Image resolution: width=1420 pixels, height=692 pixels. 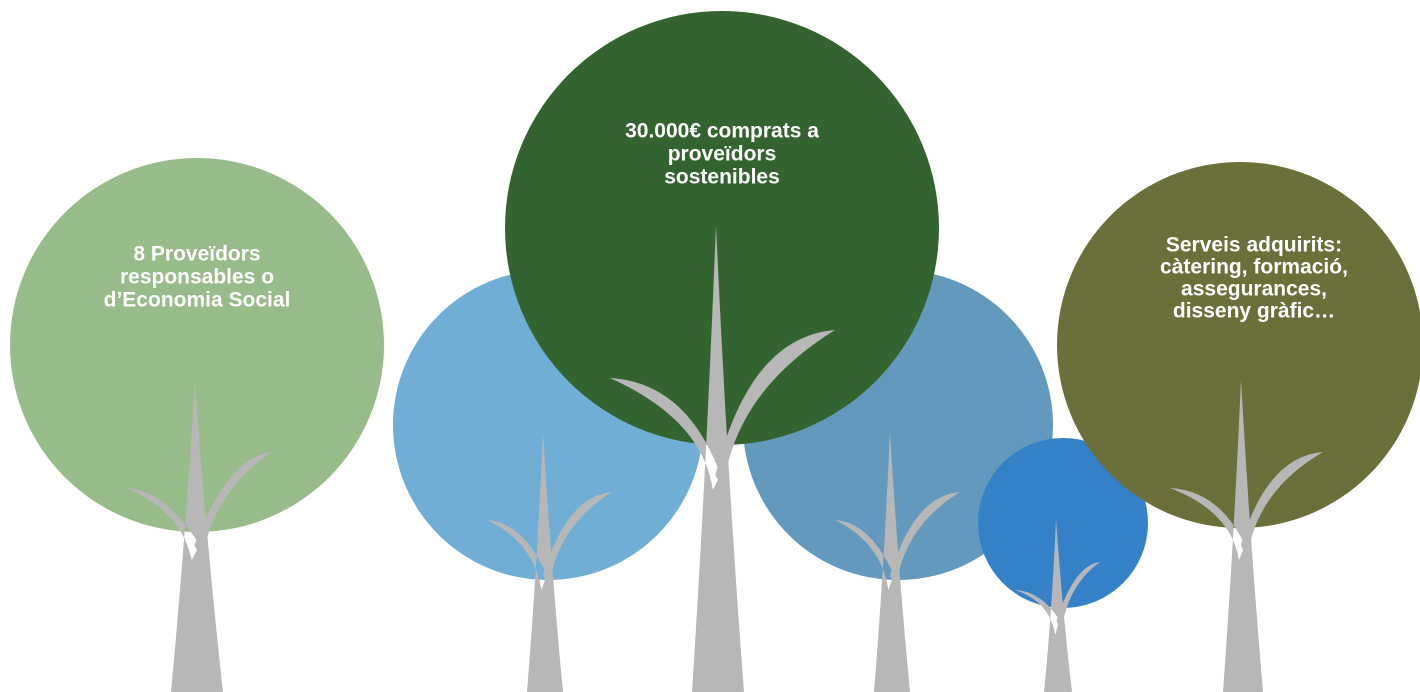 I want to click on caption-line: sostenibles, so click(x=722, y=177).